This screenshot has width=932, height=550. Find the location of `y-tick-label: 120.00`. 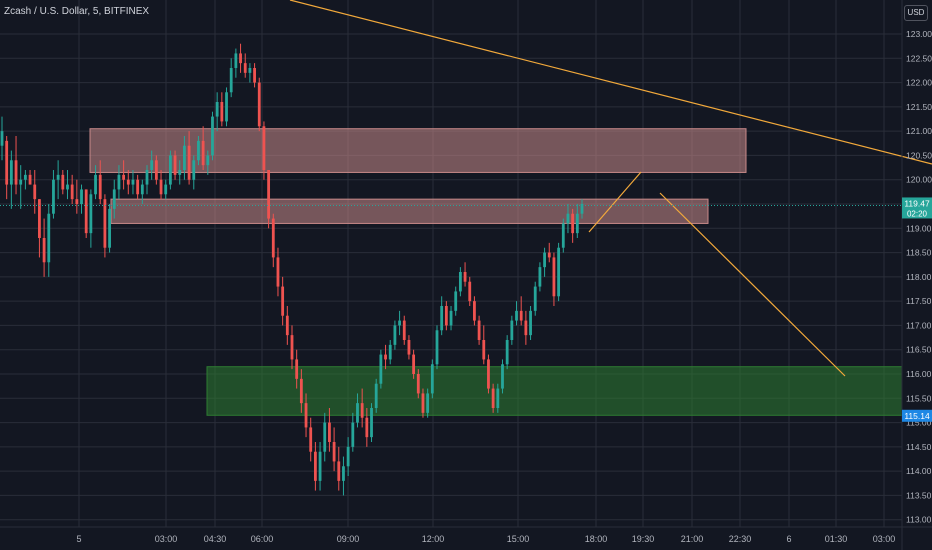

y-tick-label: 120.00 is located at coordinates (919, 180).